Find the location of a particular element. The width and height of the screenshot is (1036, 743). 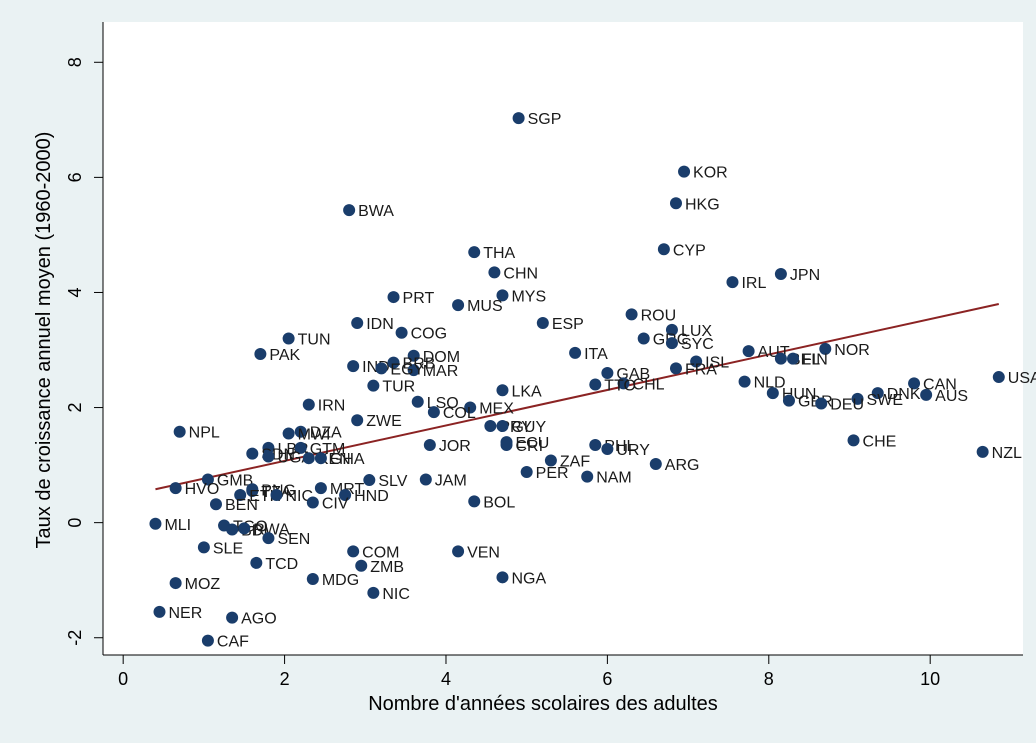

point-label: ROU is located at coordinates (659, 315).